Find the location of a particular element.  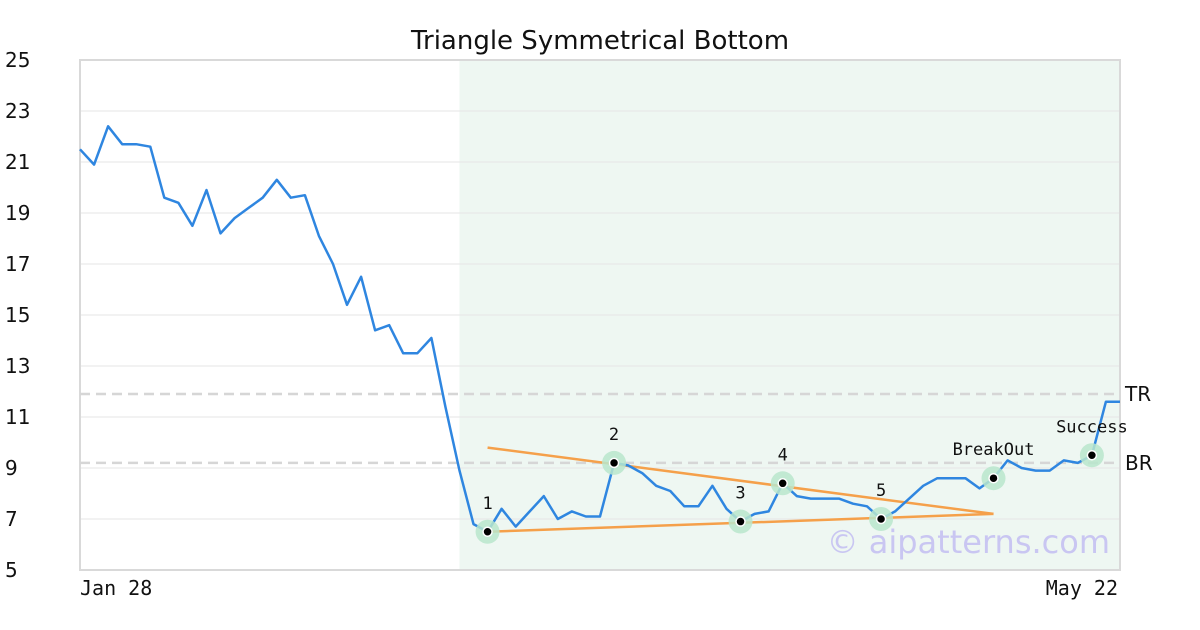

key-point-label: 1 is located at coordinates (487, 504).